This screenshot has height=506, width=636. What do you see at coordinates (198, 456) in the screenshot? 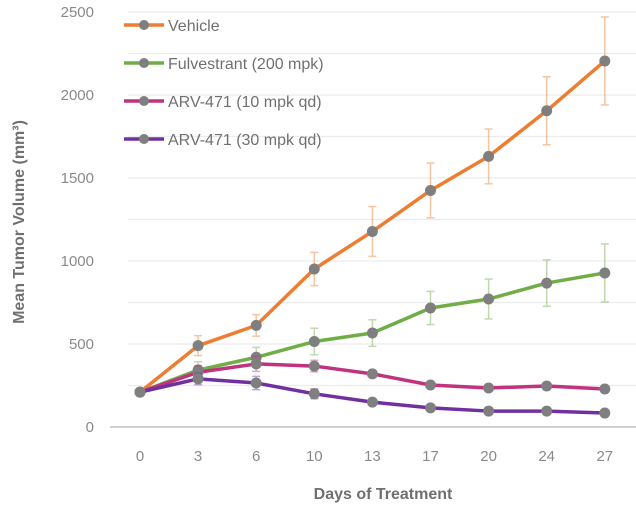
I see `x-tick-label: 3` at bounding box center [198, 456].